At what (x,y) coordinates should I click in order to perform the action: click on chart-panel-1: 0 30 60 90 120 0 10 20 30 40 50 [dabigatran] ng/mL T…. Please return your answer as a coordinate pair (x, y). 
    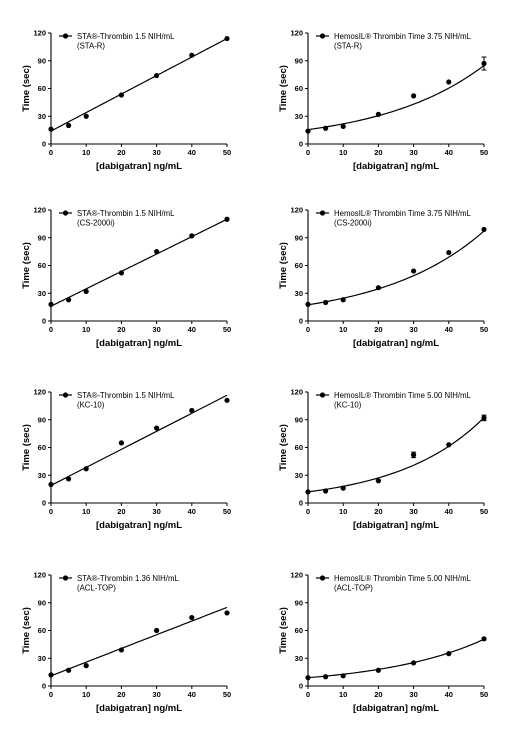
    Looking at the image, I should click on (126, 100).